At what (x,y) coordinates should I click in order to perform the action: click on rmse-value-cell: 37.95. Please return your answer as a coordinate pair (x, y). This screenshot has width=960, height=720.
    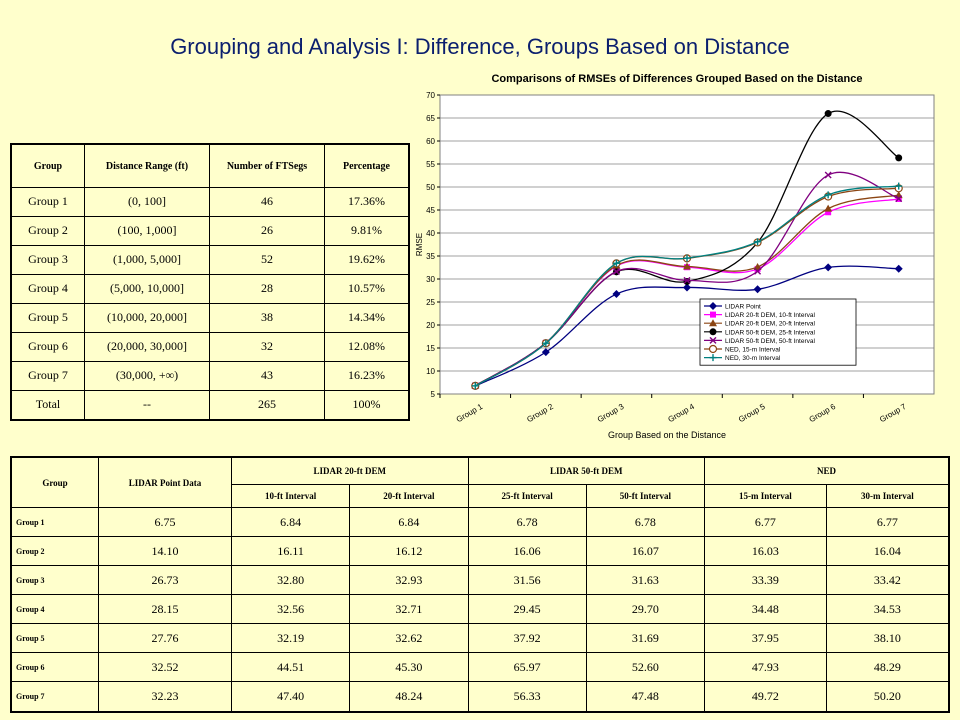
    Looking at the image, I should click on (765, 638).